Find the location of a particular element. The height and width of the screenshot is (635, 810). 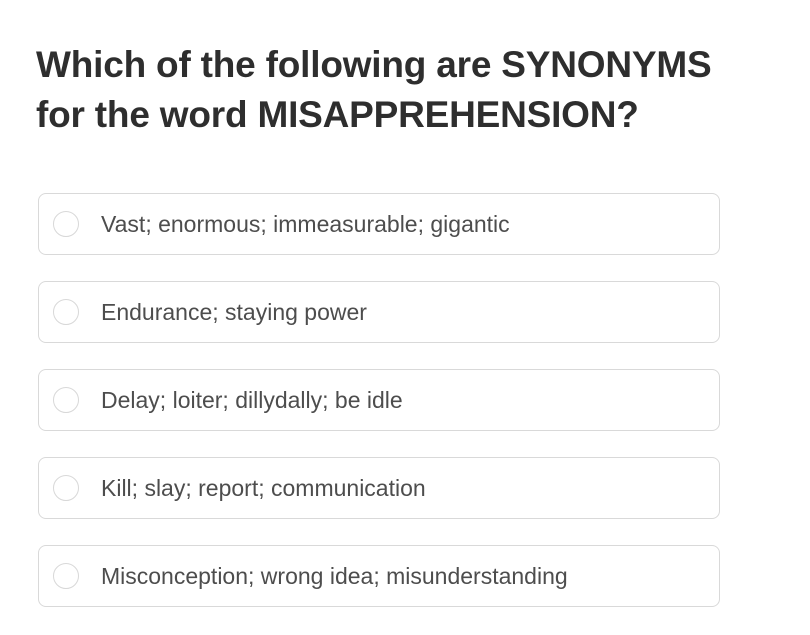

answer-option-4: Kill; slay; report; communication is located at coordinates (379, 488).